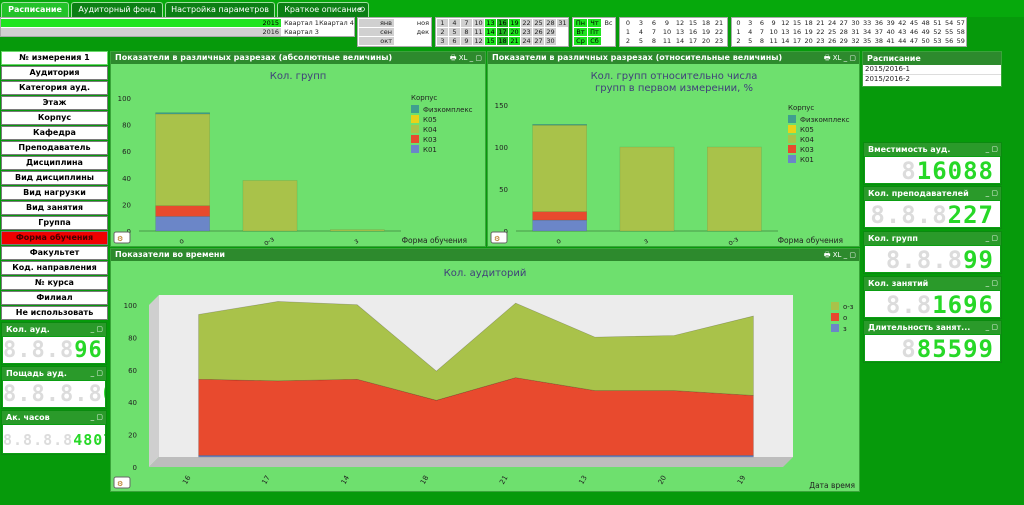 This screenshot has height=505, width=1024. Describe the element at coordinates (141, 32) in the screenshot. I see `year-cell-2016: 2016` at that location.